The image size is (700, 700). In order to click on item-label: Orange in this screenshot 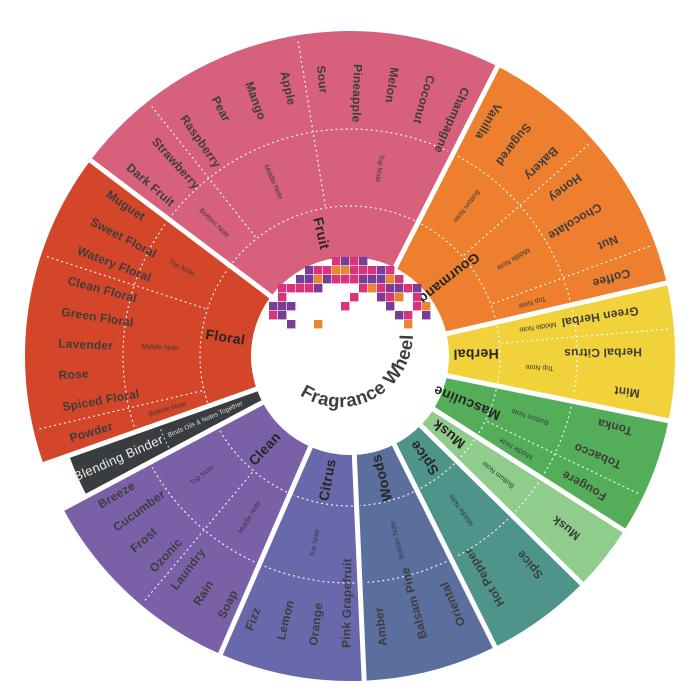, I will do `click(315, 624)`.